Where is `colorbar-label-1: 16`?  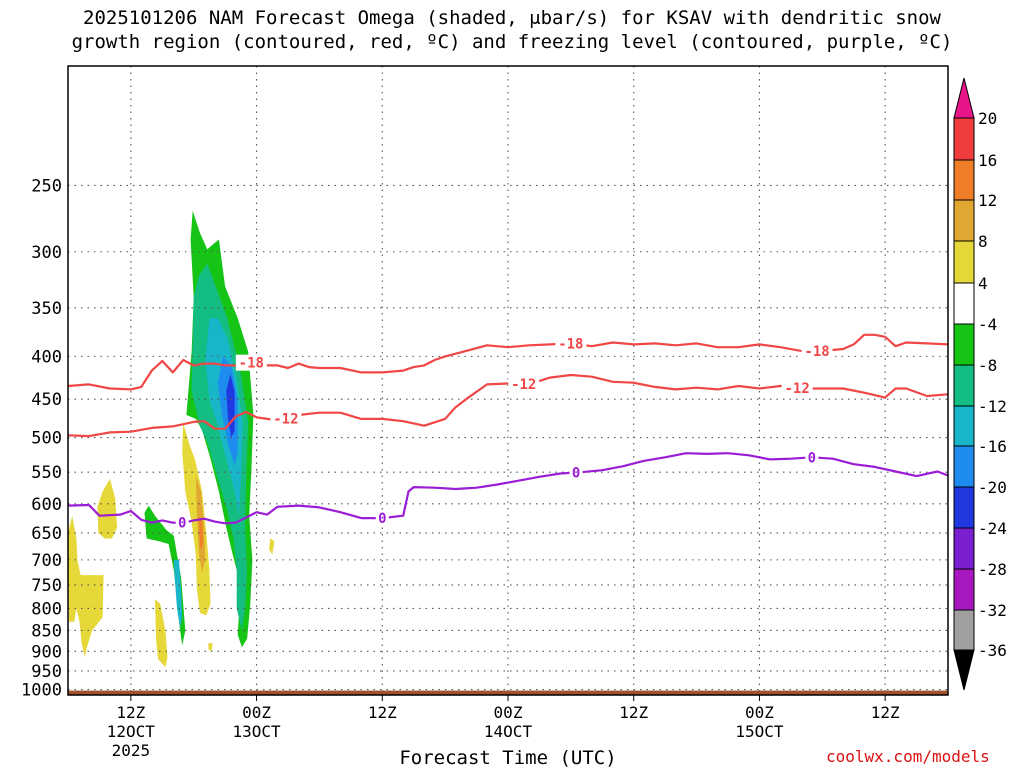 colorbar-label-1: 16 is located at coordinates (987, 160).